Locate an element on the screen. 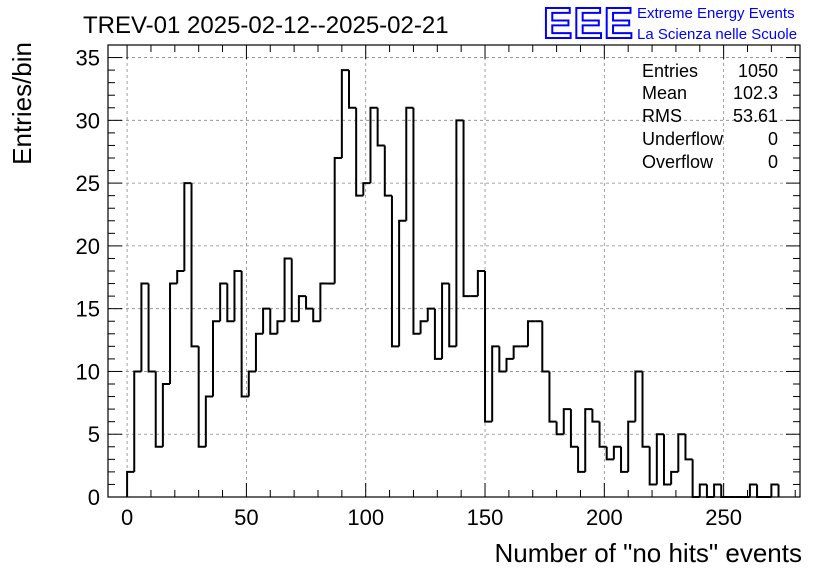 The width and height of the screenshot is (836, 572). x-tick-label: 50 is located at coordinates (246, 517).